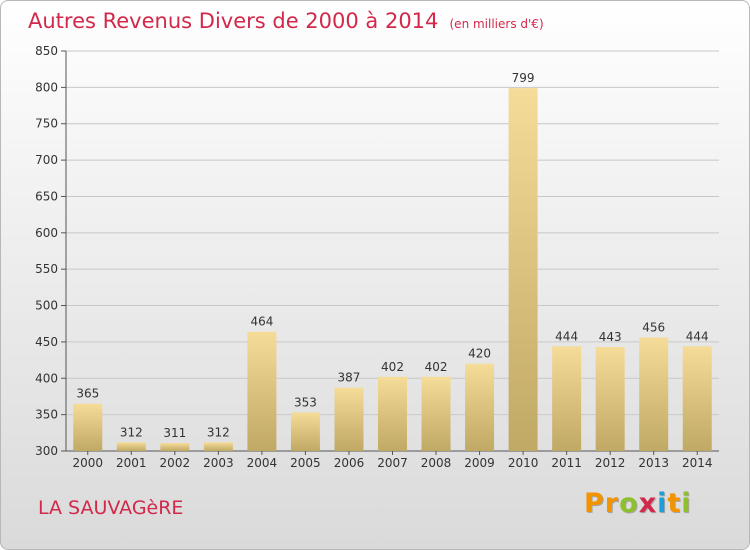 This screenshot has width=750, height=550. I want to click on y-tick-label: 550, so click(46, 269).